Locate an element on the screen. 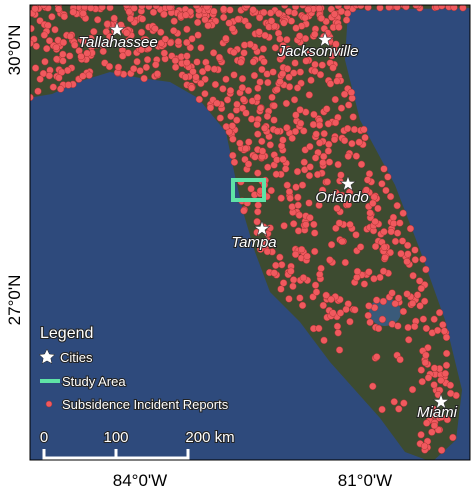  city-label: Tampa is located at coordinates (253, 242).